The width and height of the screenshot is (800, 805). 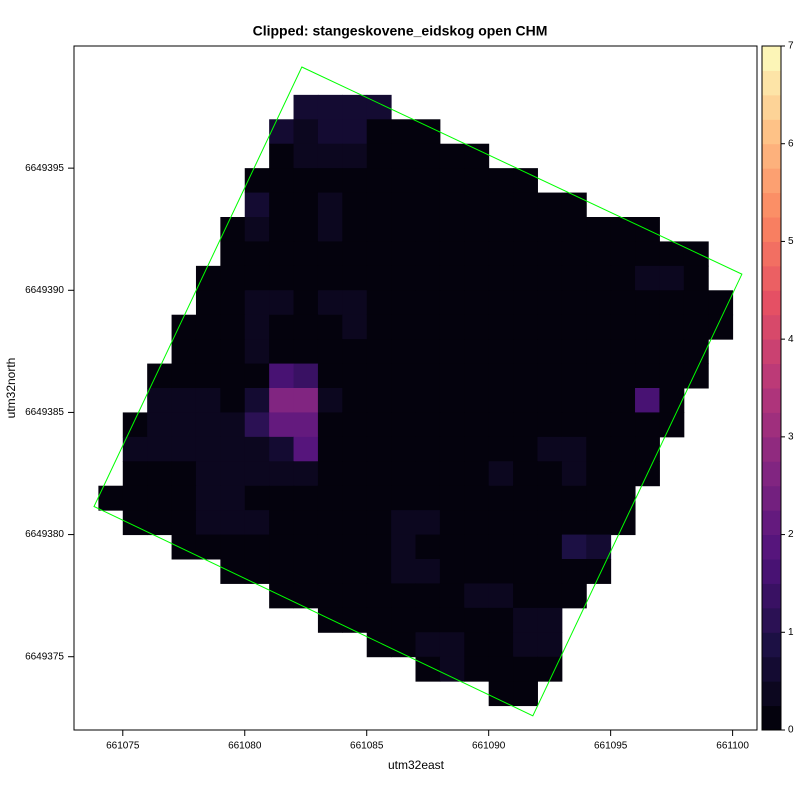 What do you see at coordinates (11, 388) in the screenshot?
I see `y-axis-label: utm32north` at bounding box center [11, 388].